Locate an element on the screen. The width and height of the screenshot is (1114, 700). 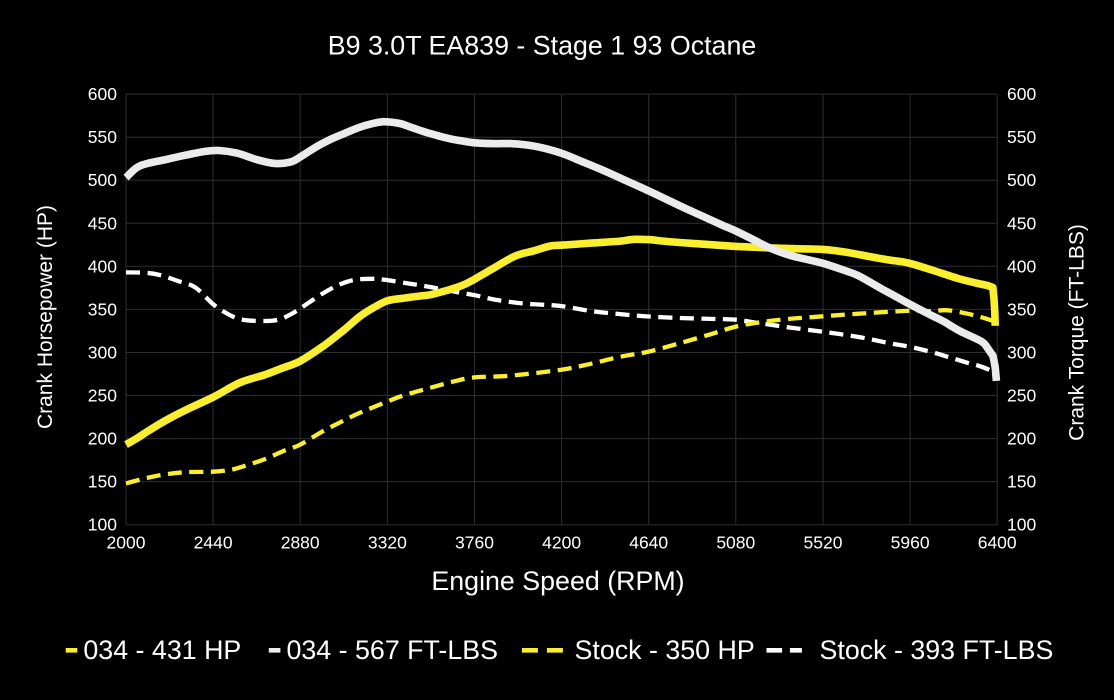
svg-text: Engine Speed (RPM) is located at coordinates (557, 581).